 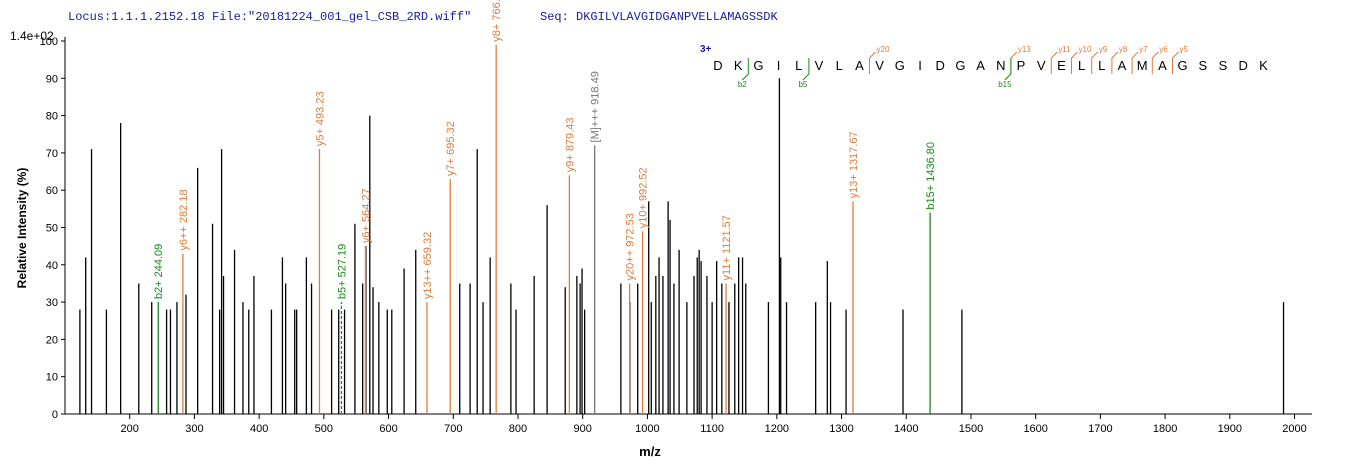 What do you see at coordinates (1165, 429) in the screenshot?
I see `x-tick-label: 1800` at bounding box center [1165, 429].